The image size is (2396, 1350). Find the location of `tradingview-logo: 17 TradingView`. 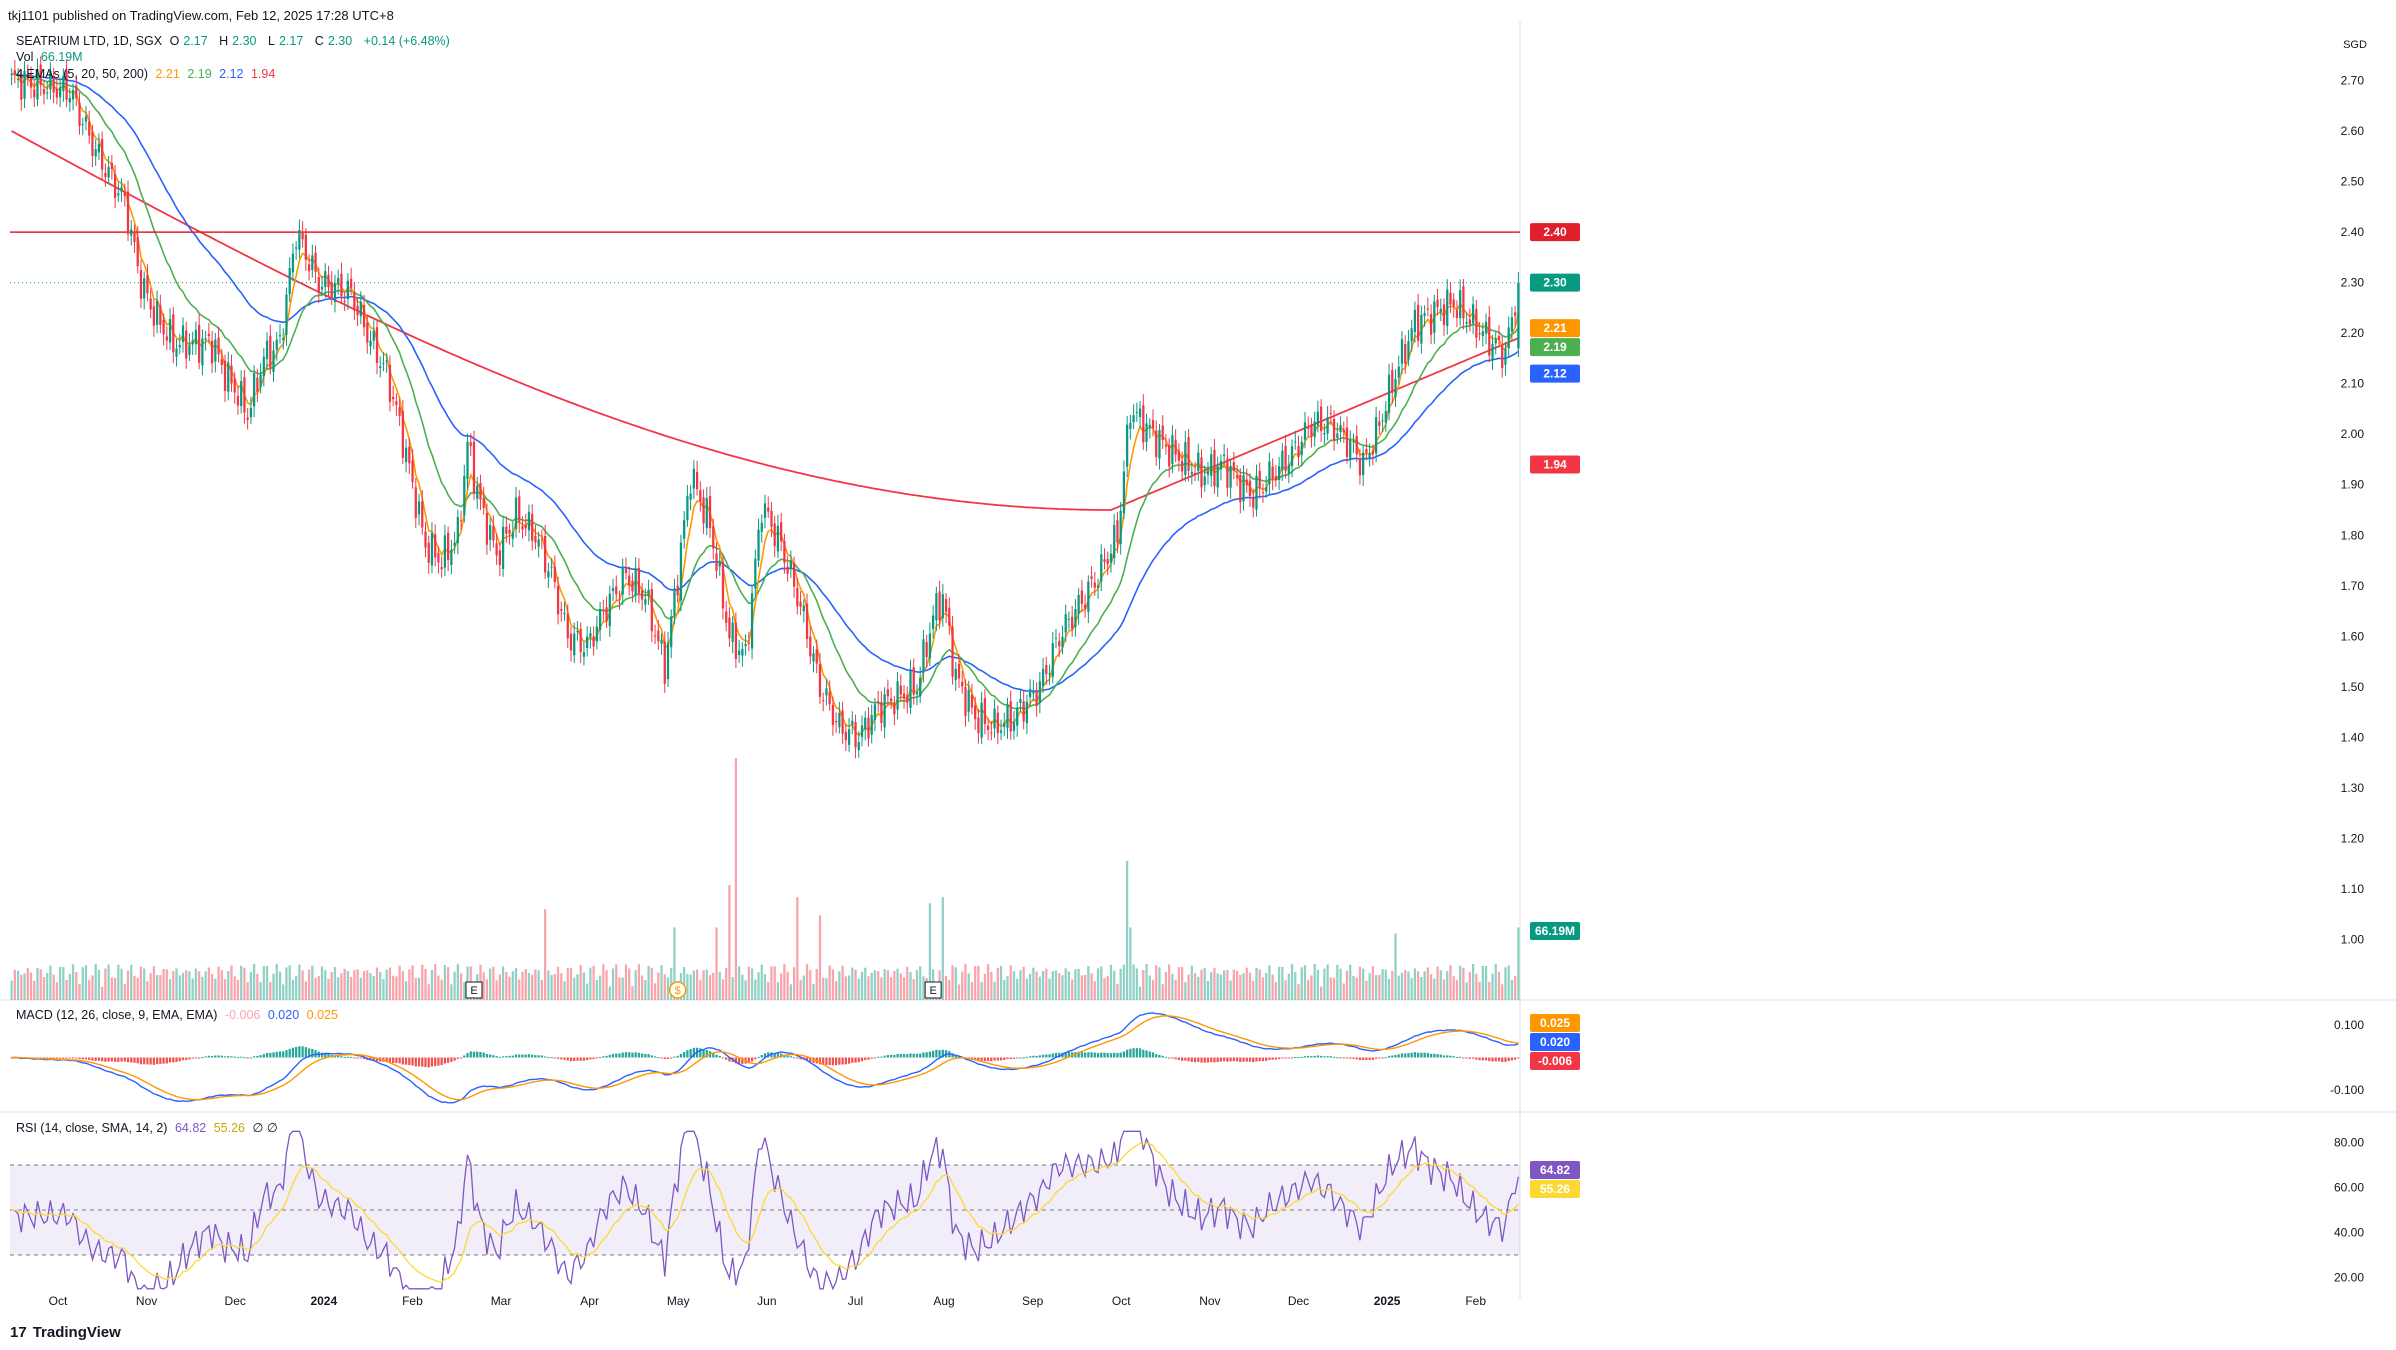

tradingview-logo: 17 TradingView is located at coordinates (65, 1332).